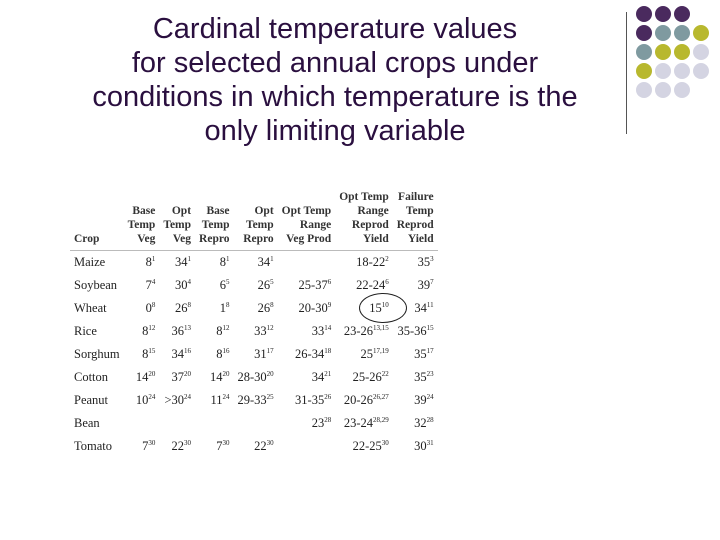 The width and height of the screenshot is (720, 540). I want to click on column-header: Crop, so click(97, 220).